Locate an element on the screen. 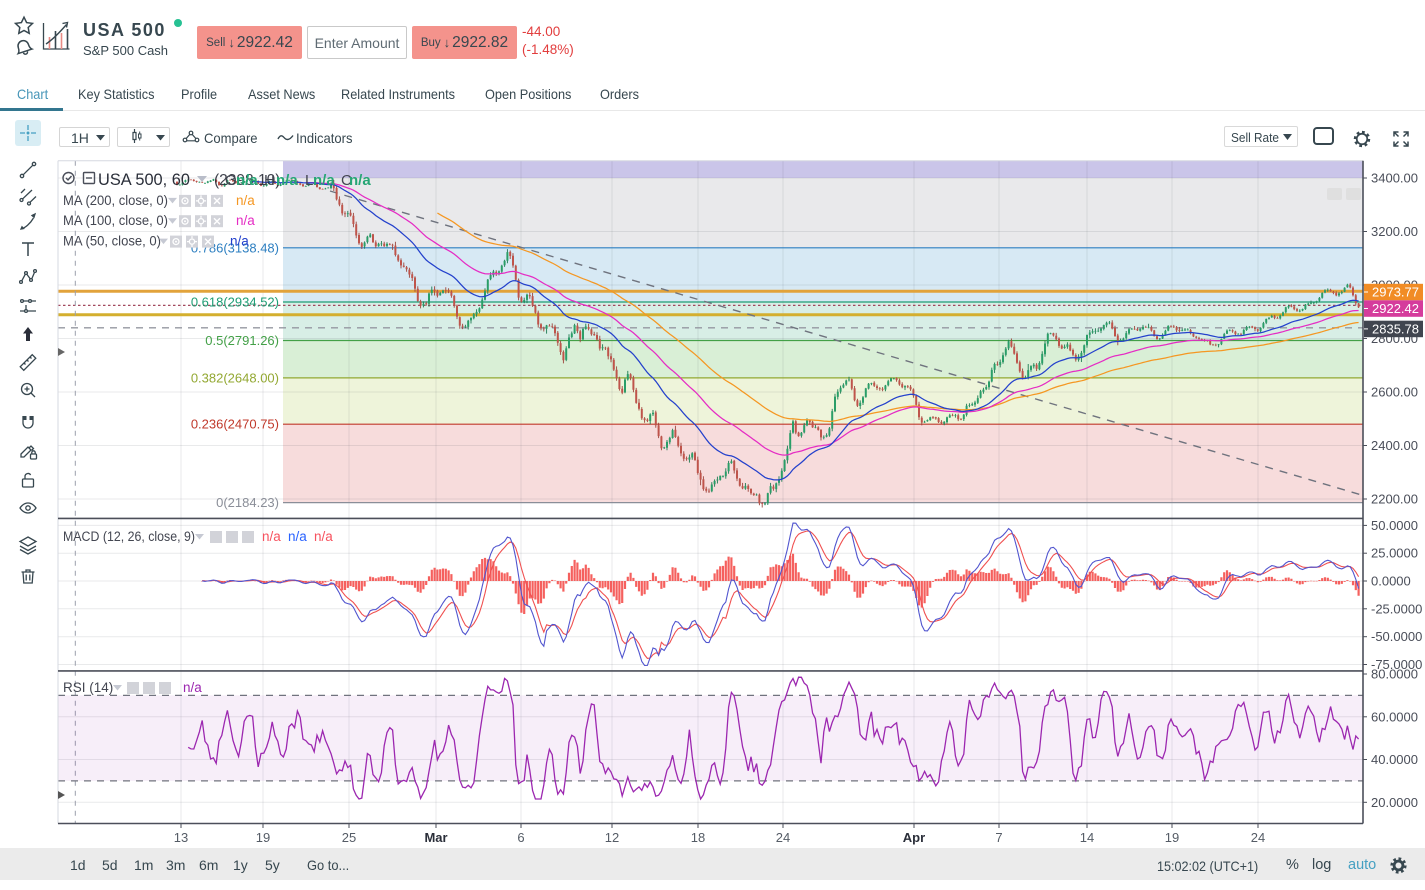 This screenshot has width=1425, height=890. svg-text: (2398.10) is located at coordinates (247, 180).